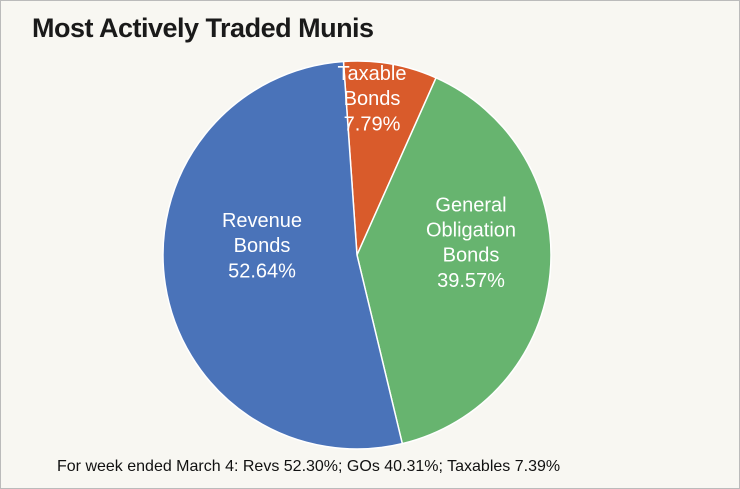 The image size is (740, 489). What do you see at coordinates (262, 233) in the screenshot?
I see `slice-label: Revenue Bonds` at bounding box center [262, 233].